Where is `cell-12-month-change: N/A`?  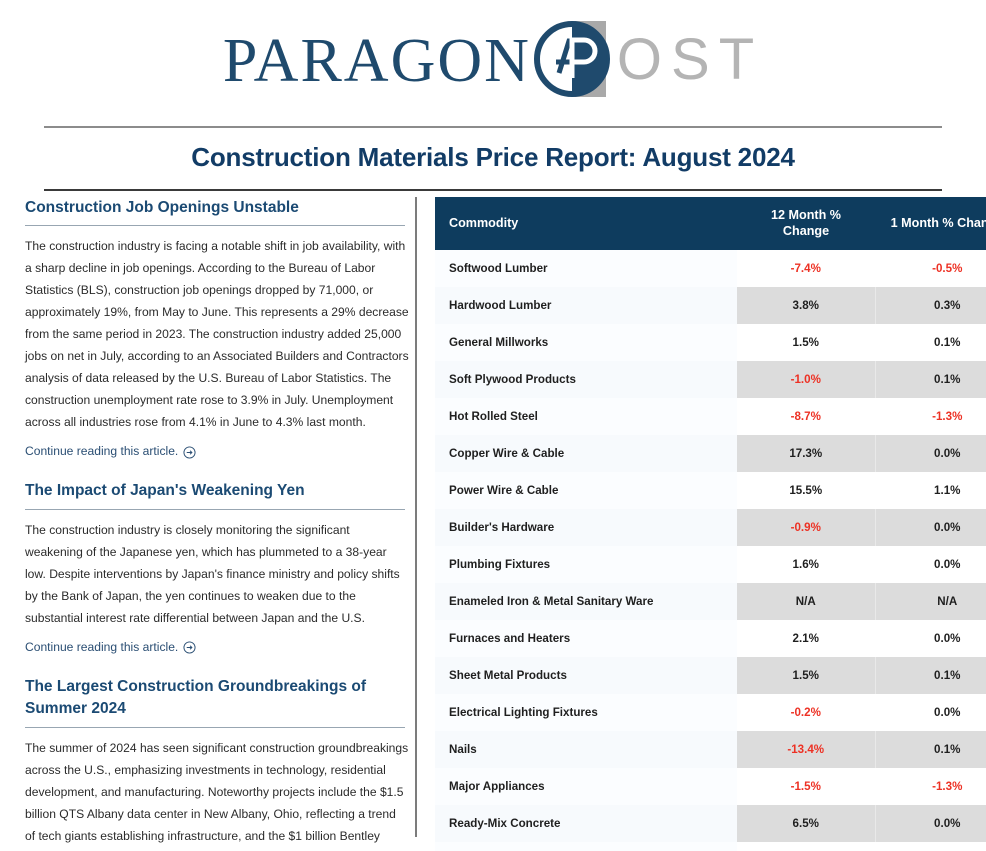 cell-12-month-change: N/A is located at coordinates (806, 602).